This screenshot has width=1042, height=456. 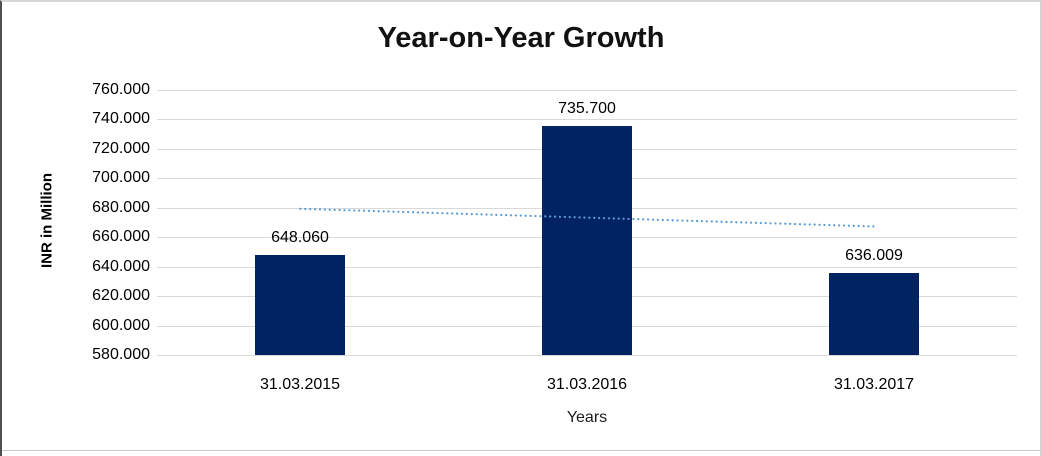 I want to click on y-tick-label: 580.000, so click(x=121, y=354).